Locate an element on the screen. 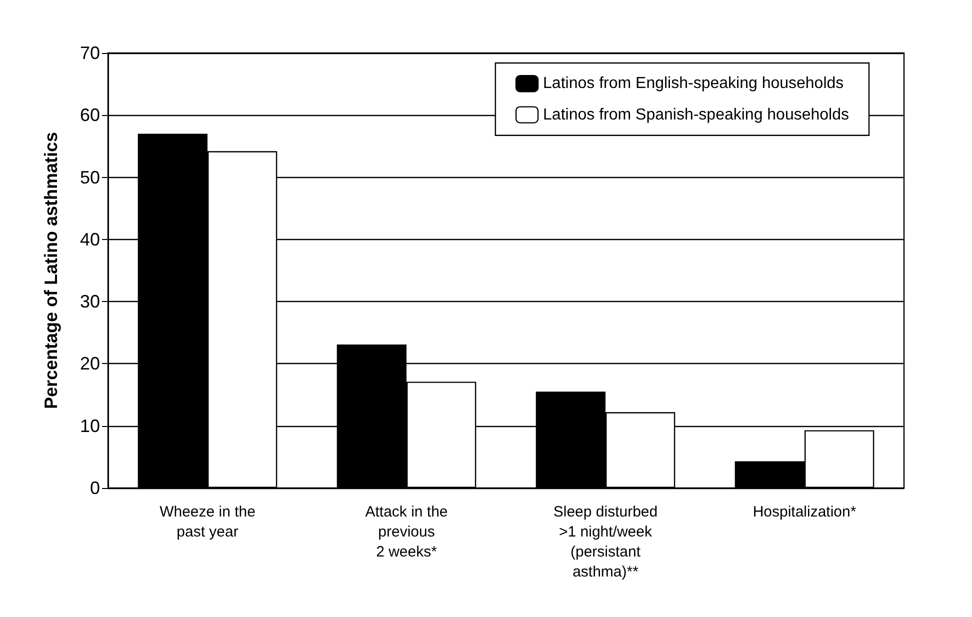  legend-label: Latinos from Spanish-speaking households is located at coordinates (696, 115).